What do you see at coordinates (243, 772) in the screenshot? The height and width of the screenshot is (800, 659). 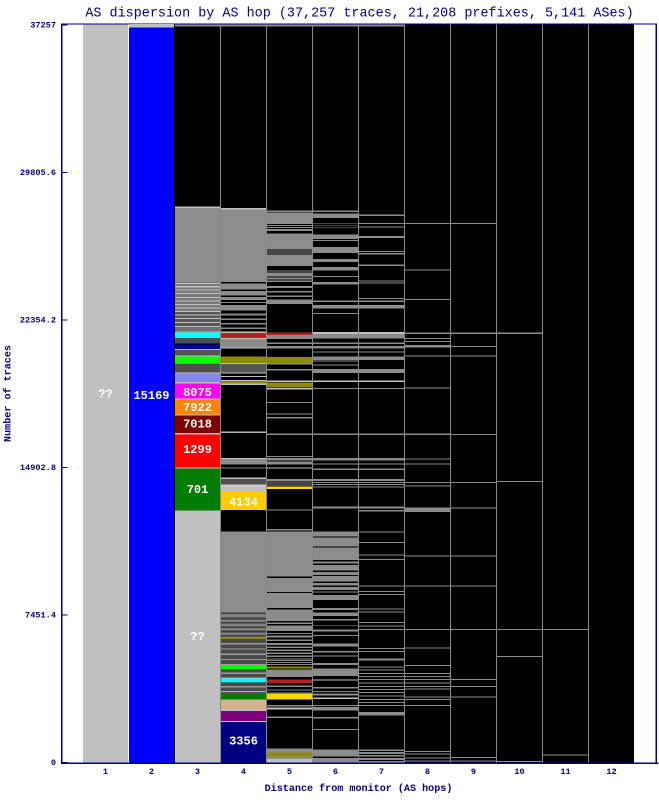 I see `svg-text: 4` at bounding box center [243, 772].